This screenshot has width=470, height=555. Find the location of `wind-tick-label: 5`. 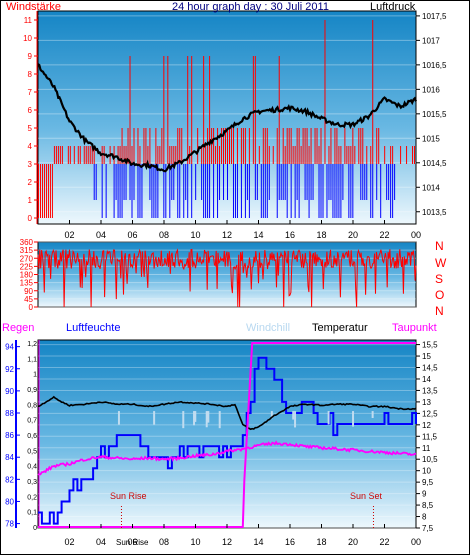

wind-tick-label: 5 is located at coordinates (30, 128).